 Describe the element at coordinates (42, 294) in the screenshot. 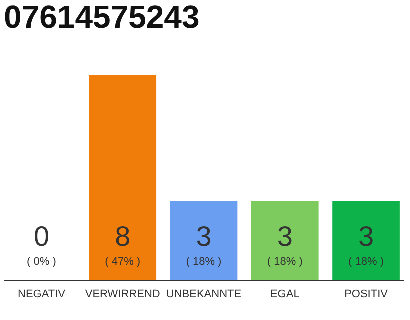

I see `x-tick-label: NEGATIV` at that location.